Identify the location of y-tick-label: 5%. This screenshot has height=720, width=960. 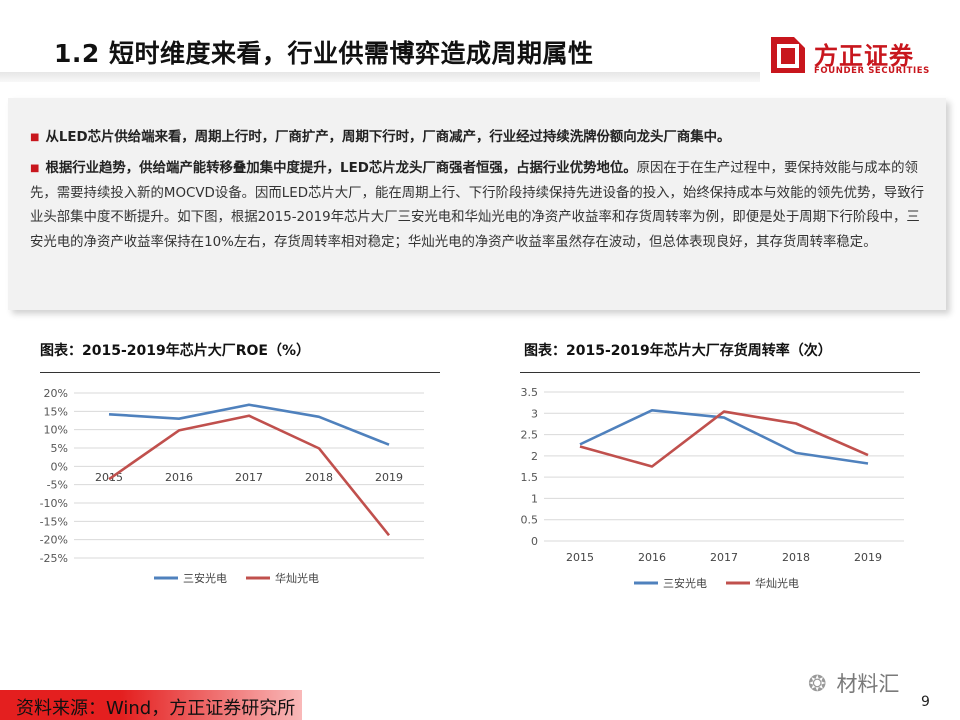
(59, 448).